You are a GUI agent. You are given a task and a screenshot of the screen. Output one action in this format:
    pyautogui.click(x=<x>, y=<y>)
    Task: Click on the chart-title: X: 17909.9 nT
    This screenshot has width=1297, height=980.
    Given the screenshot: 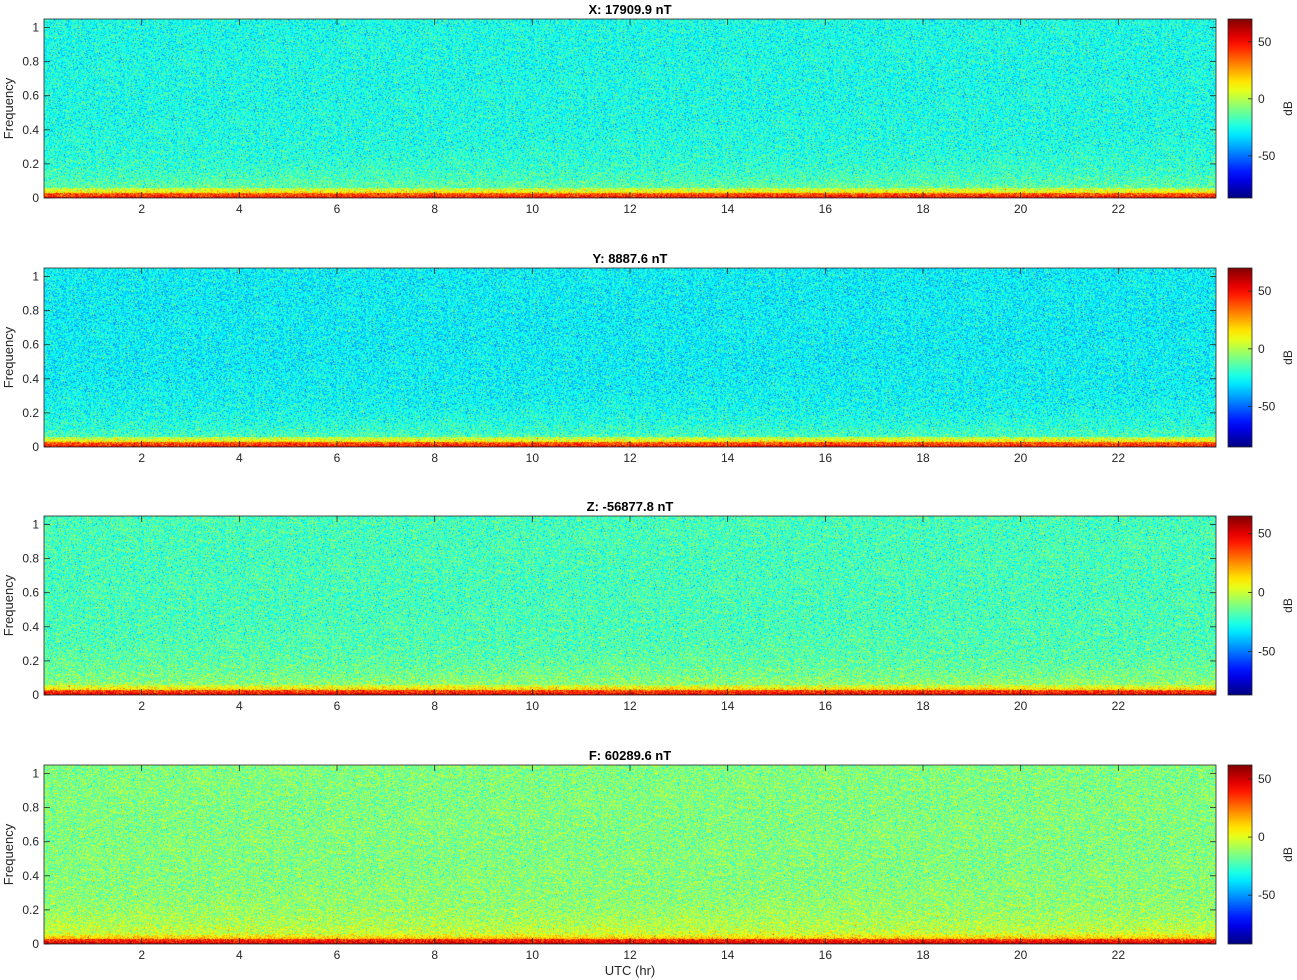 What is the action you would take?
    pyautogui.click(x=629, y=9)
    